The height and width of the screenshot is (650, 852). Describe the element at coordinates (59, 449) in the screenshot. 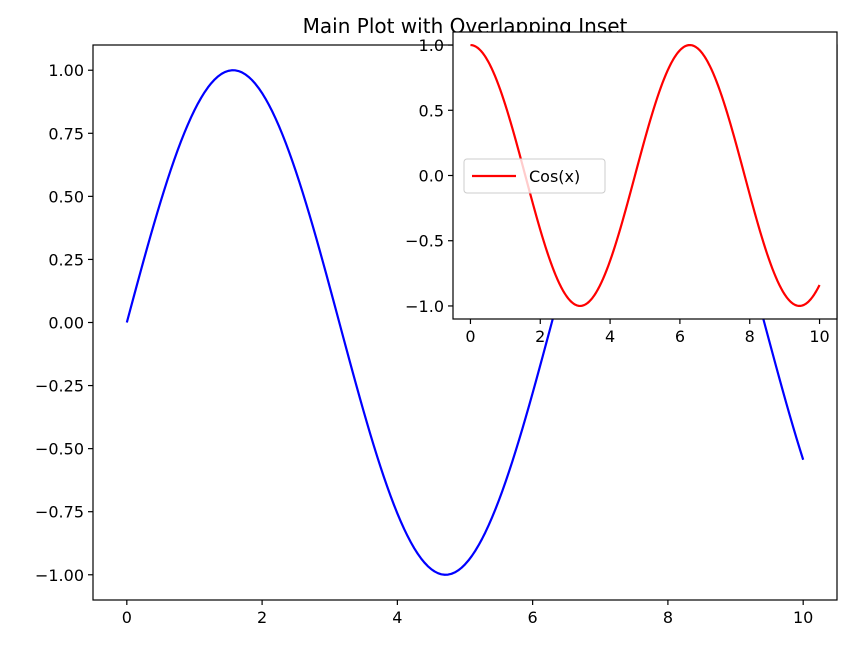

I see `main-y-tick-label: −0.50` at that location.